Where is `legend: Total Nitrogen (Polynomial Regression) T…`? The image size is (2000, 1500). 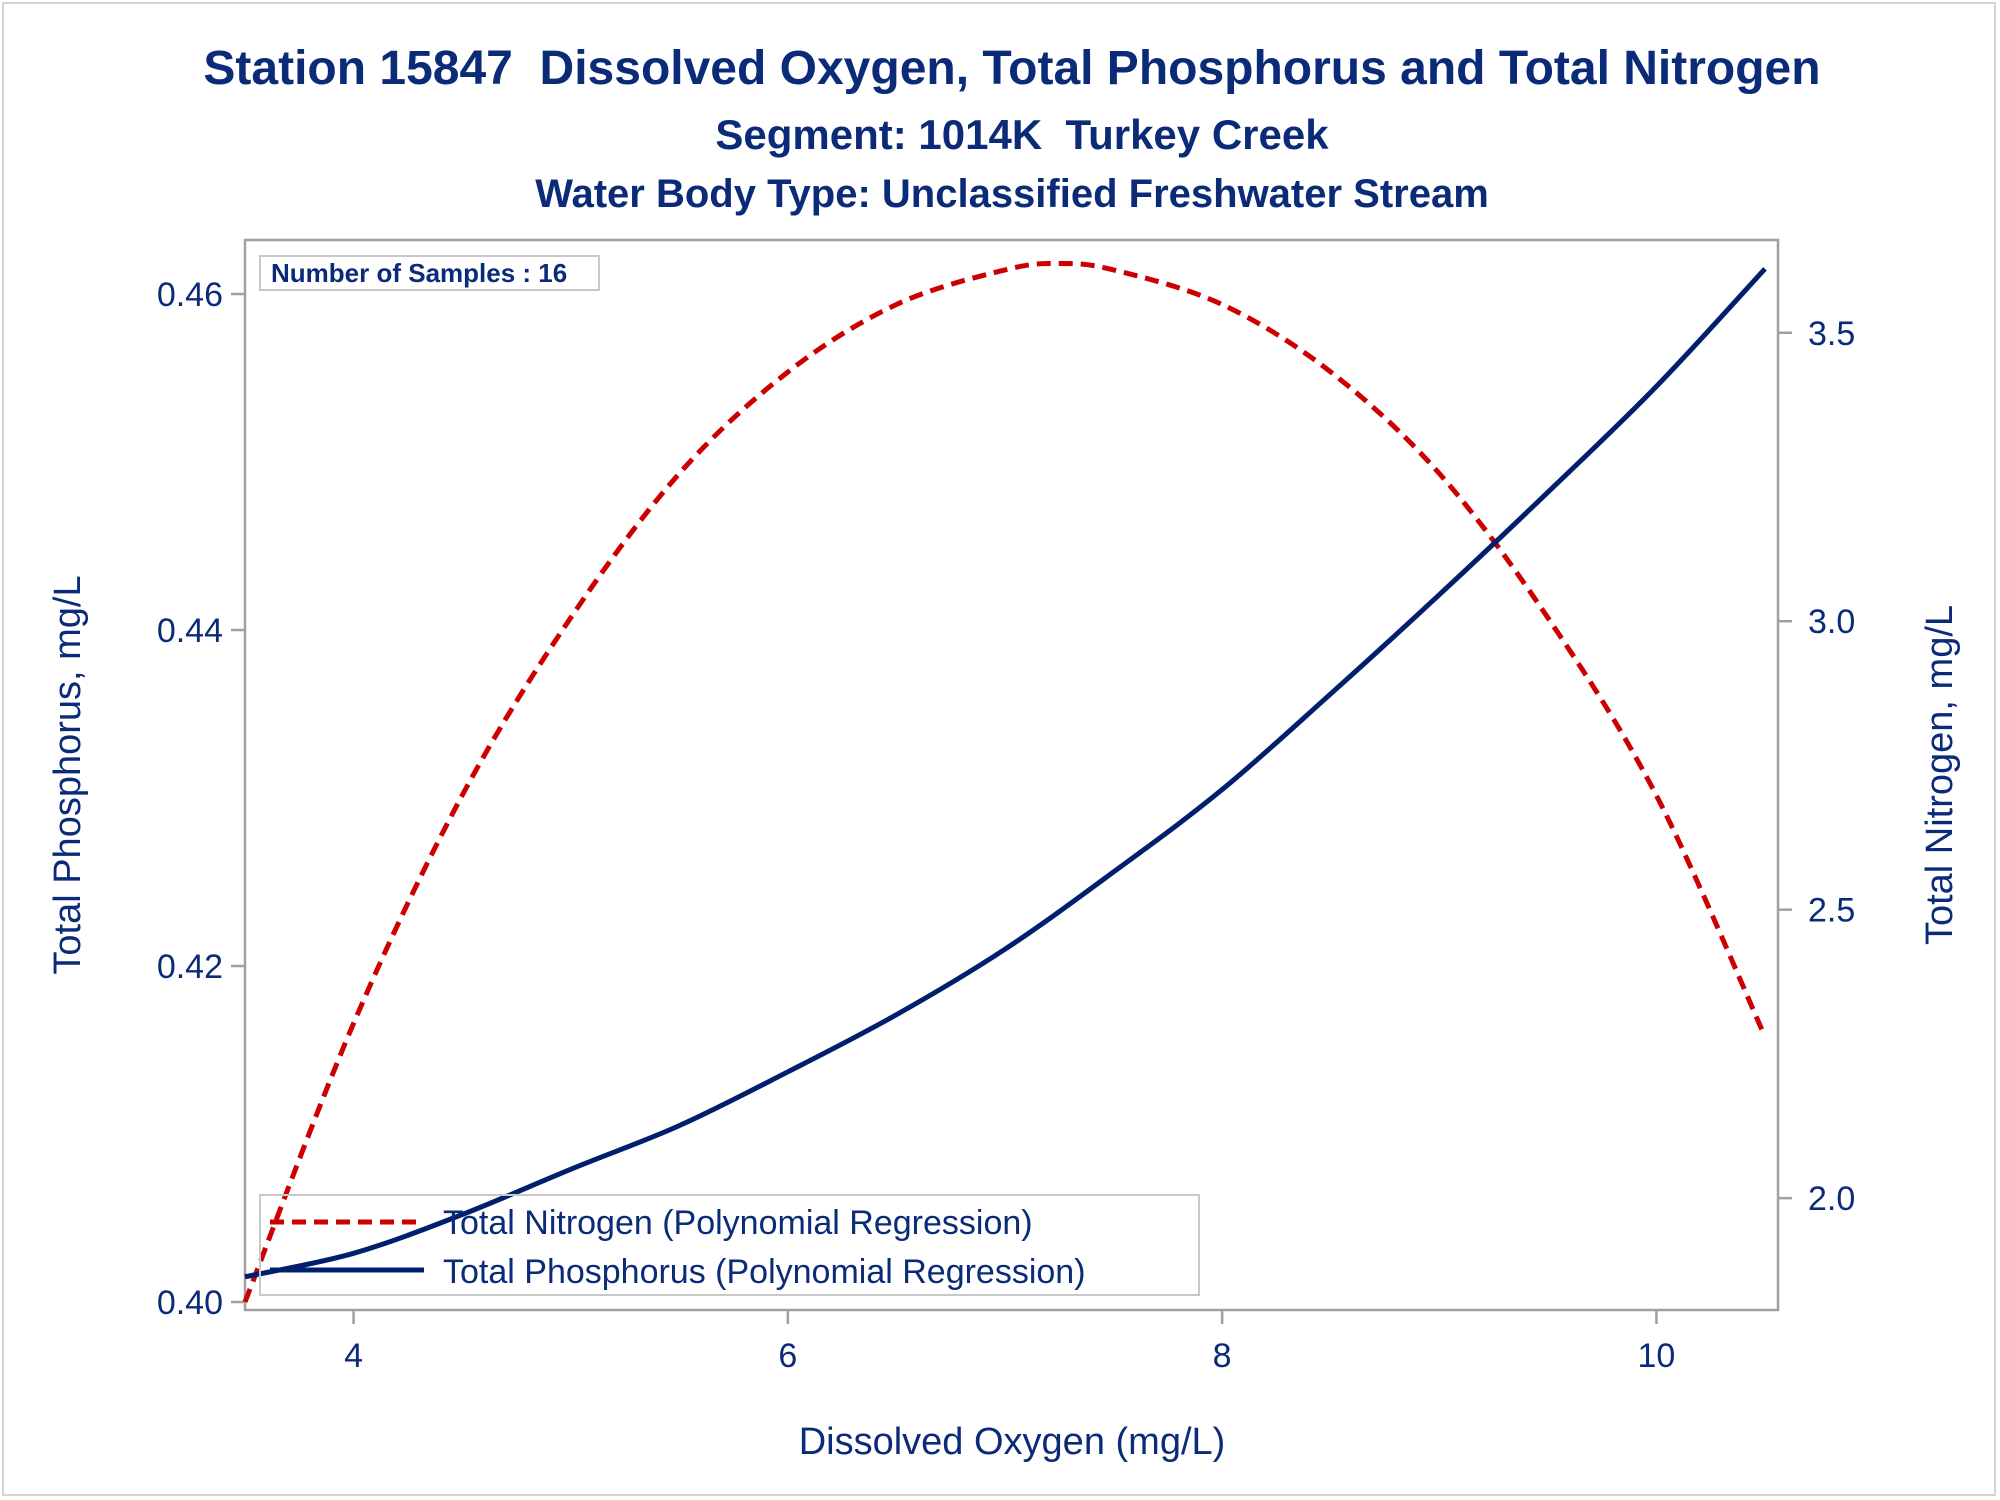
legend: Total Nitrogen (Polynomial Regression) T… is located at coordinates (729, 1245).